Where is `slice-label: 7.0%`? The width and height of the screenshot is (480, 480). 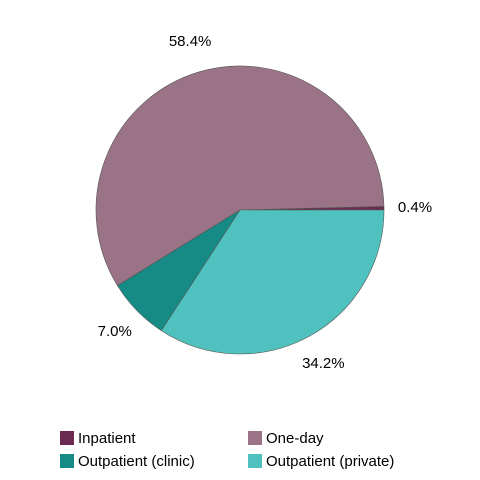
slice-label: 7.0% is located at coordinates (115, 331).